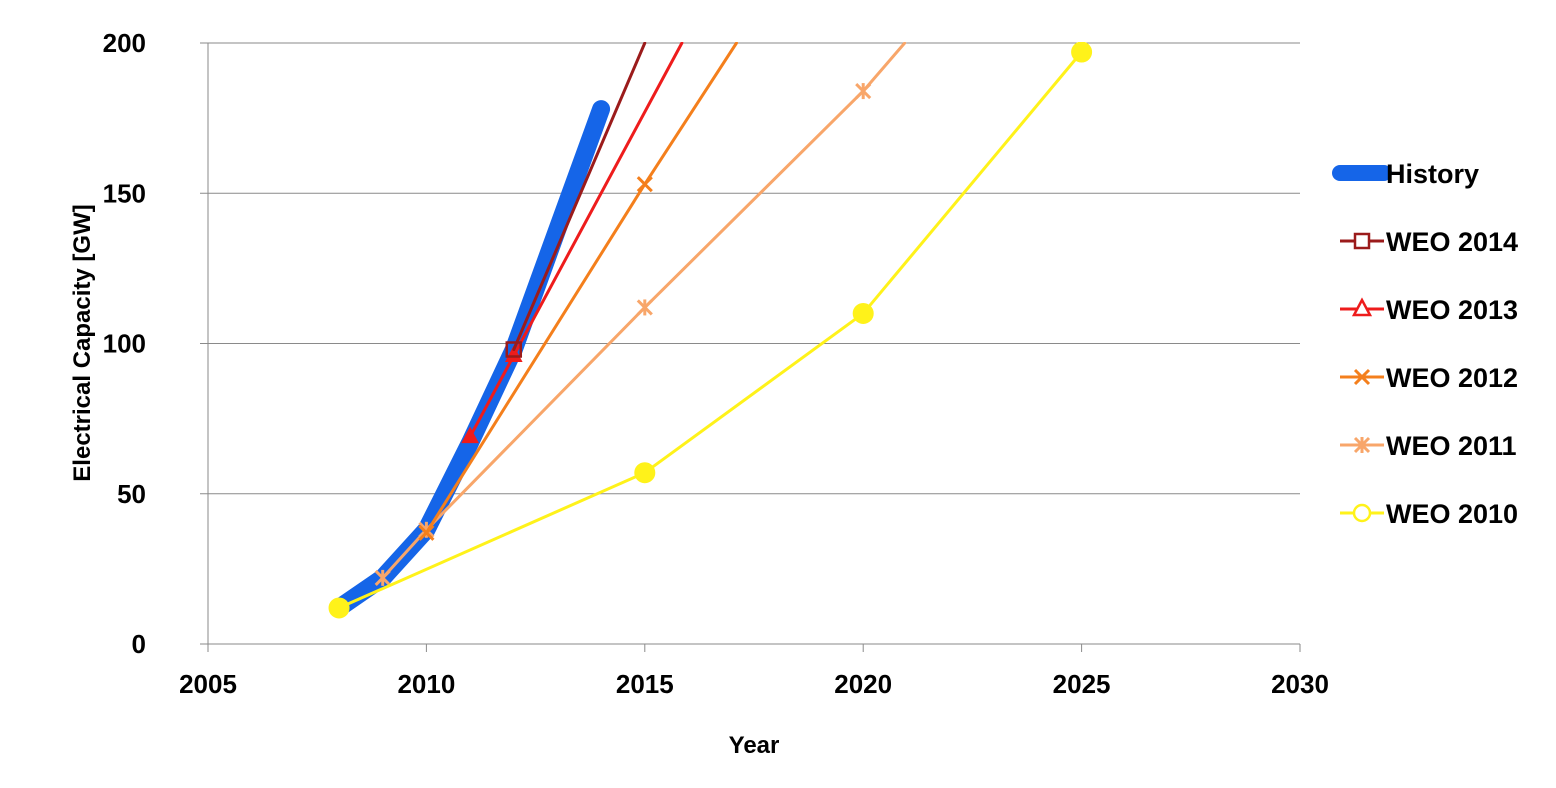 Image resolution: width=1556 pixels, height=788 pixels. I want to click on series-weo-2012, so click(578, 291).